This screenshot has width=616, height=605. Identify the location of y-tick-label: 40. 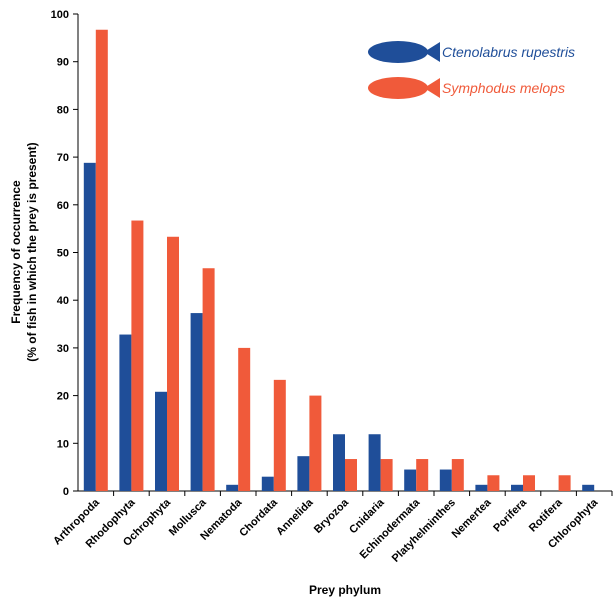
(63, 301).